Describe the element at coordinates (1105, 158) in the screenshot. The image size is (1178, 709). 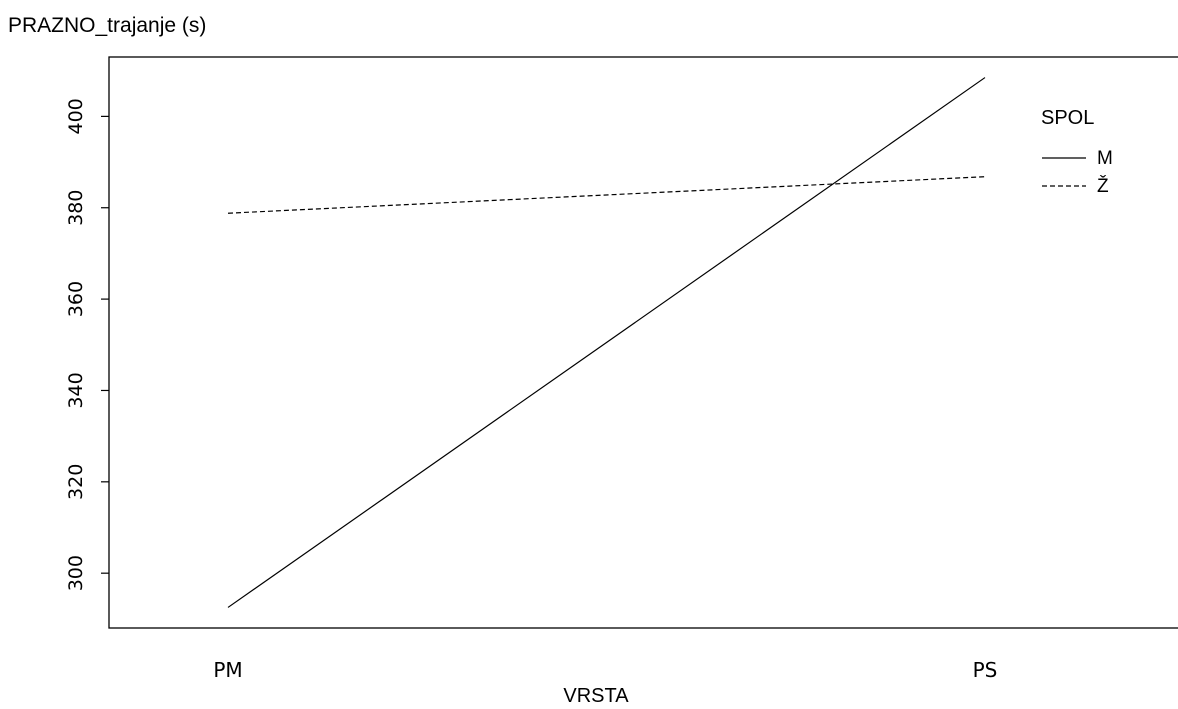
I see `legend-label: M` at that location.